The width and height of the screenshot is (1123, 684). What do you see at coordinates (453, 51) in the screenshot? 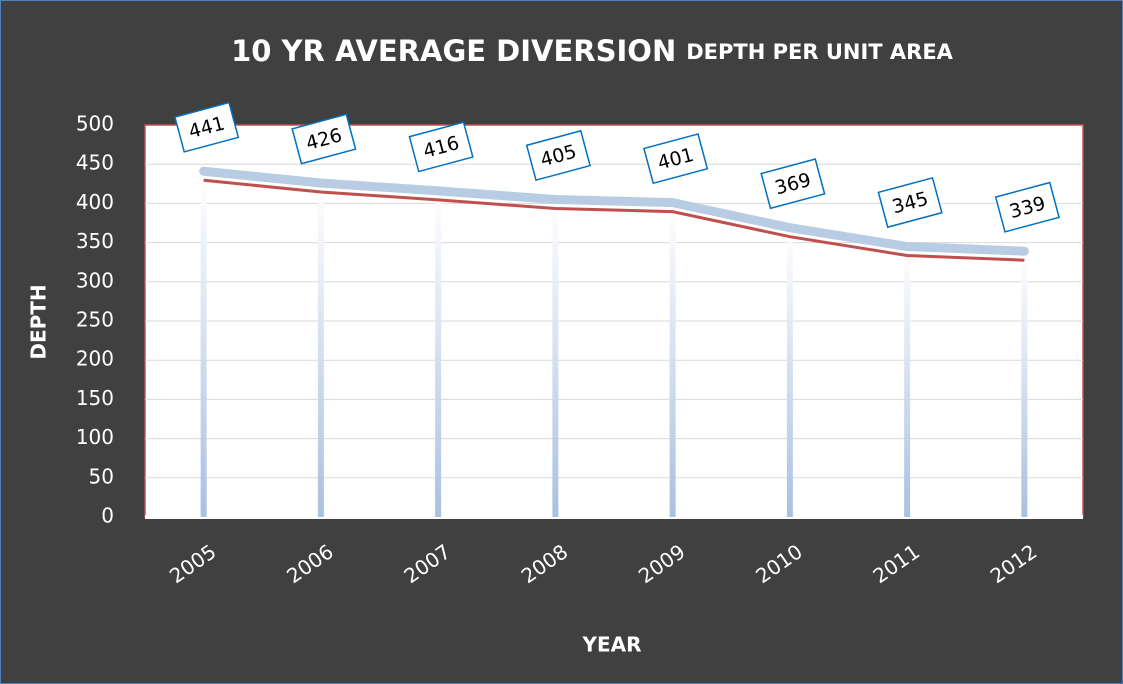
I see `title-main: 10 YR AVERAGE DIVERSION` at bounding box center [453, 51].